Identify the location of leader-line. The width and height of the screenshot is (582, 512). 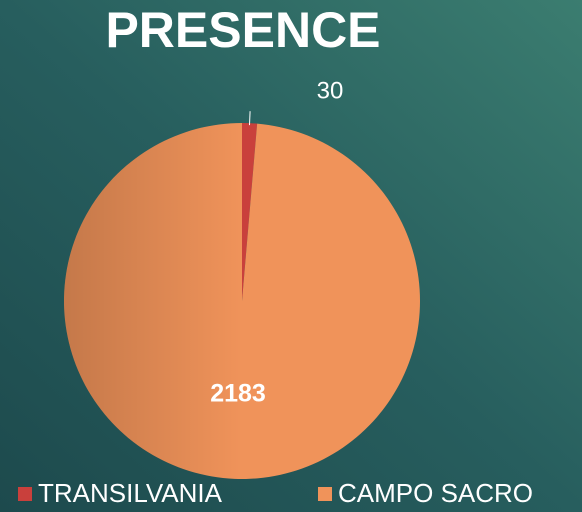
(249, 118).